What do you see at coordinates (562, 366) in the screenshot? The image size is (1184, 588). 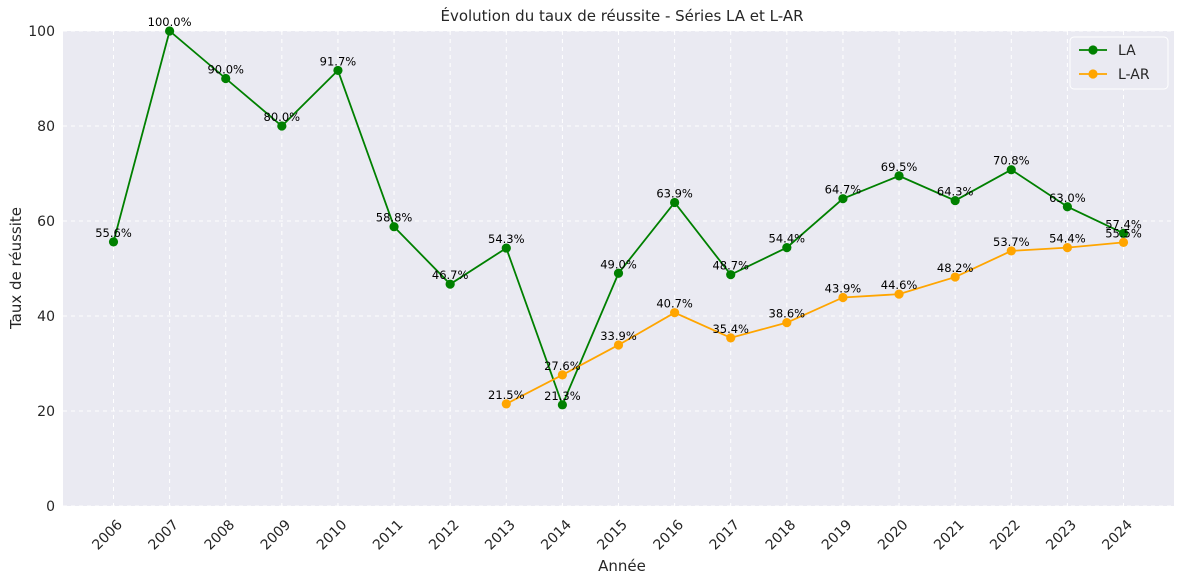 I see `data-label-l-ar: 27.6%` at bounding box center [562, 366].